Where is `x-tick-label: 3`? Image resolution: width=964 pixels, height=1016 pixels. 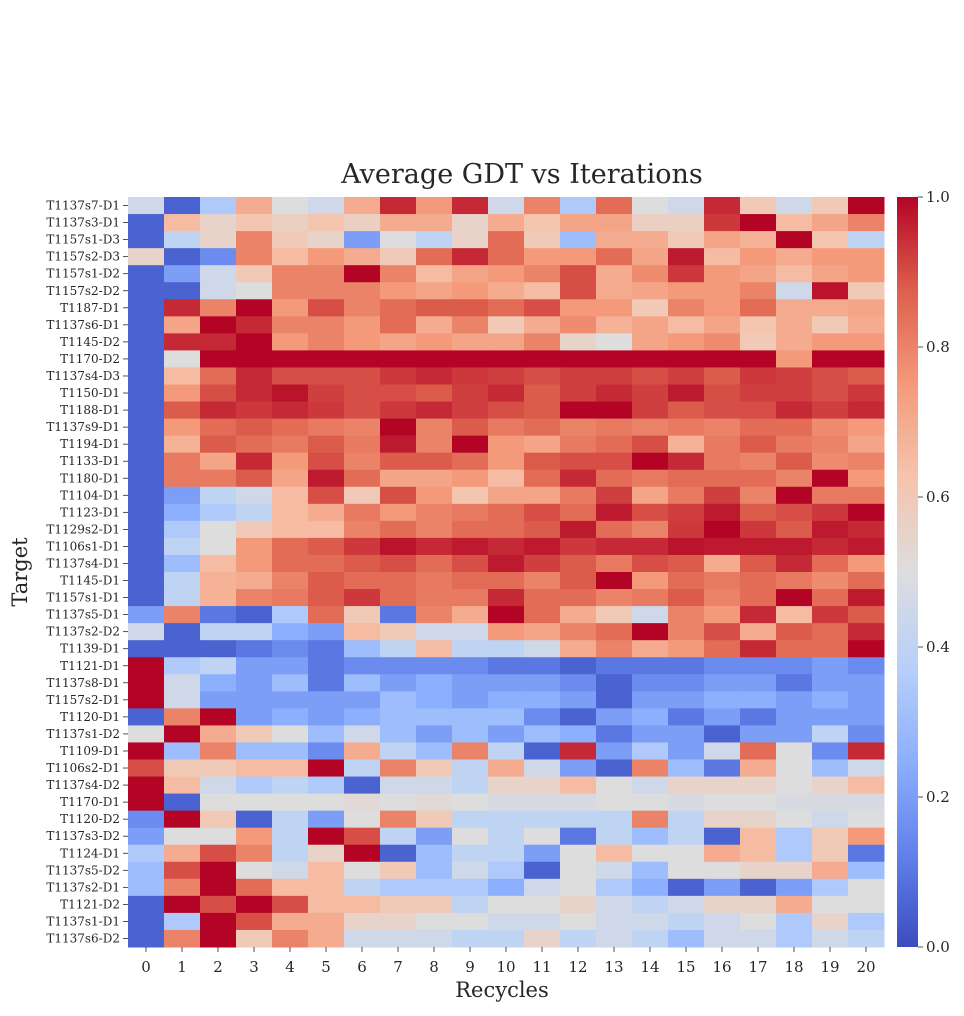
x-tick-label: 3 is located at coordinates (254, 967).